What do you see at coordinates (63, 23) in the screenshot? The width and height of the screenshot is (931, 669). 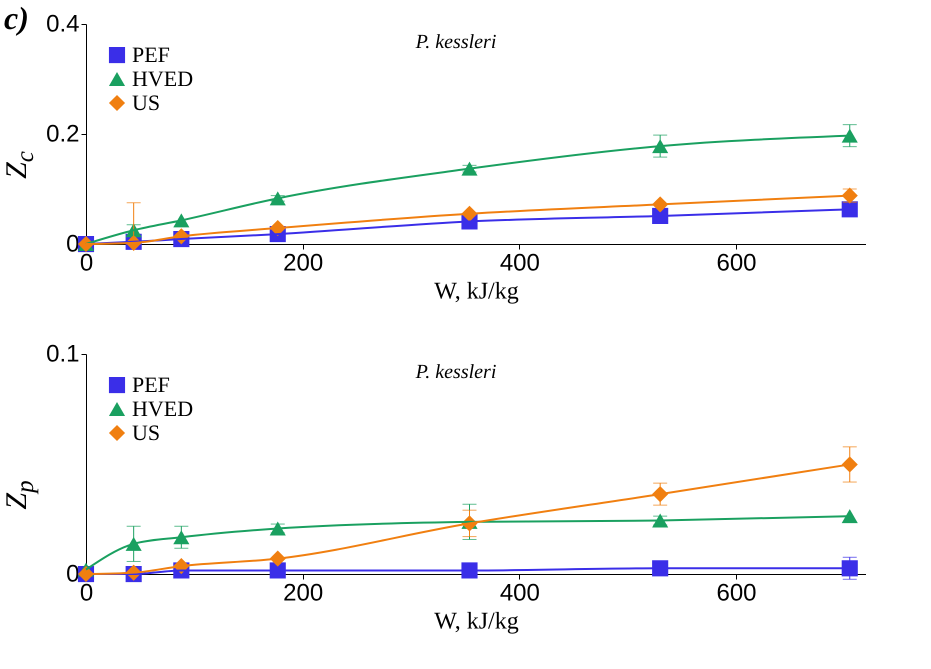 I see `y-tick-label: 0.4` at bounding box center [63, 23].